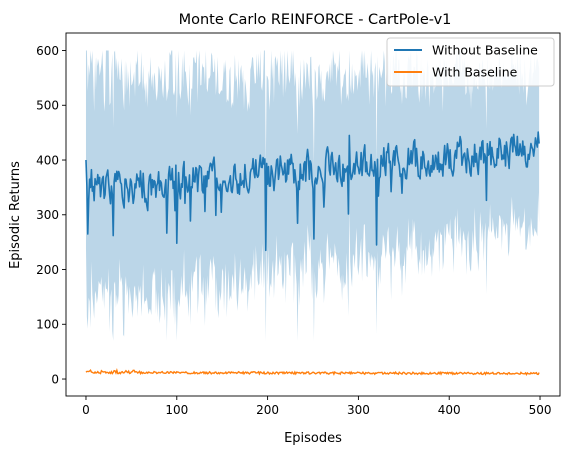  I want to click on y-tick-label: 200, so click(47, 270).